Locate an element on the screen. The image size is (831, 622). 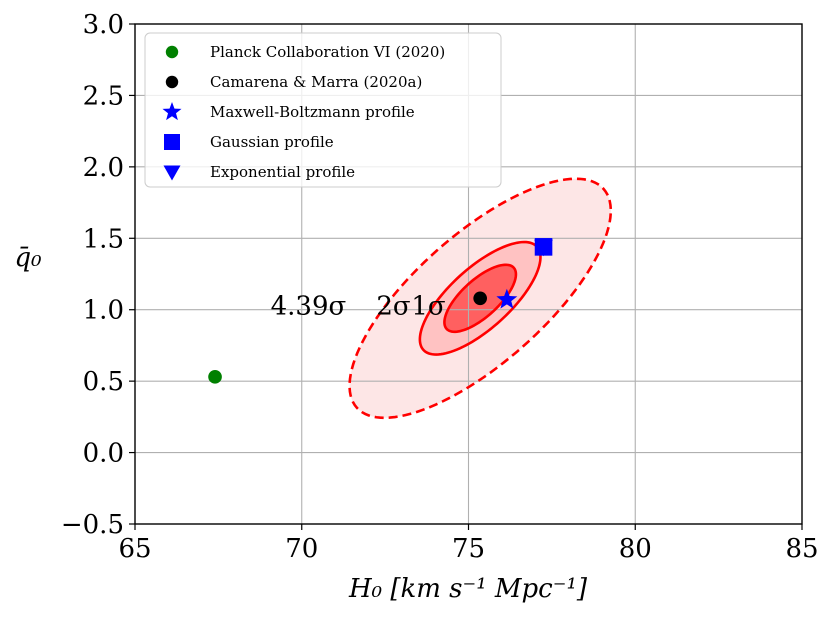
y-tick-label: 2.0 is located at coordinates (103, 168).